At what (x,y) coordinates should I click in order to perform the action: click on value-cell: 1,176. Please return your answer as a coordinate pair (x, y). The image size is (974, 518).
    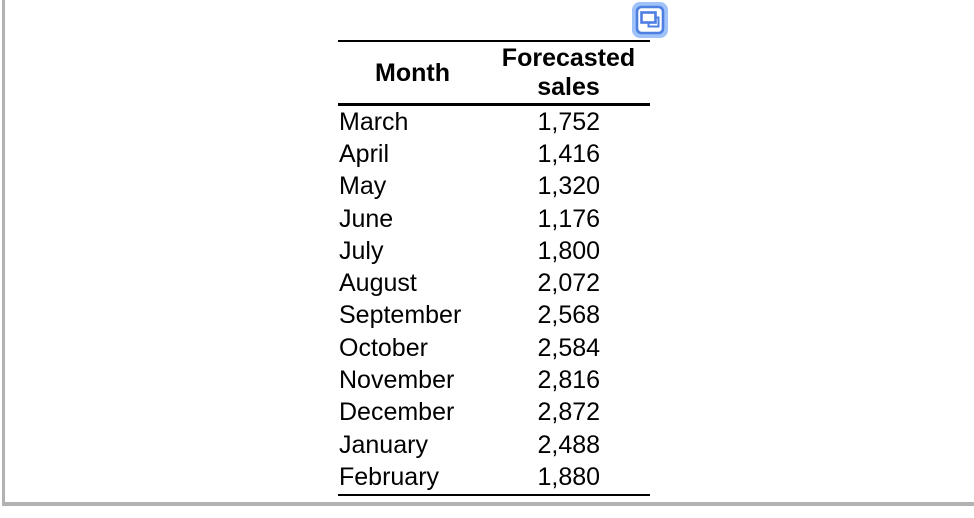
    Looking at the image, I should click on (569, 218).